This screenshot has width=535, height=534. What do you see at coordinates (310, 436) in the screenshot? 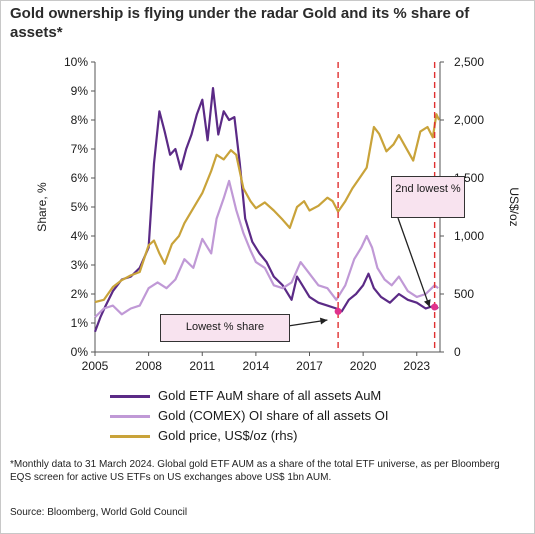
I see `legend-item-gold-price: Gold price, US$/oz (rhs)` at bounding box center [310, 436].